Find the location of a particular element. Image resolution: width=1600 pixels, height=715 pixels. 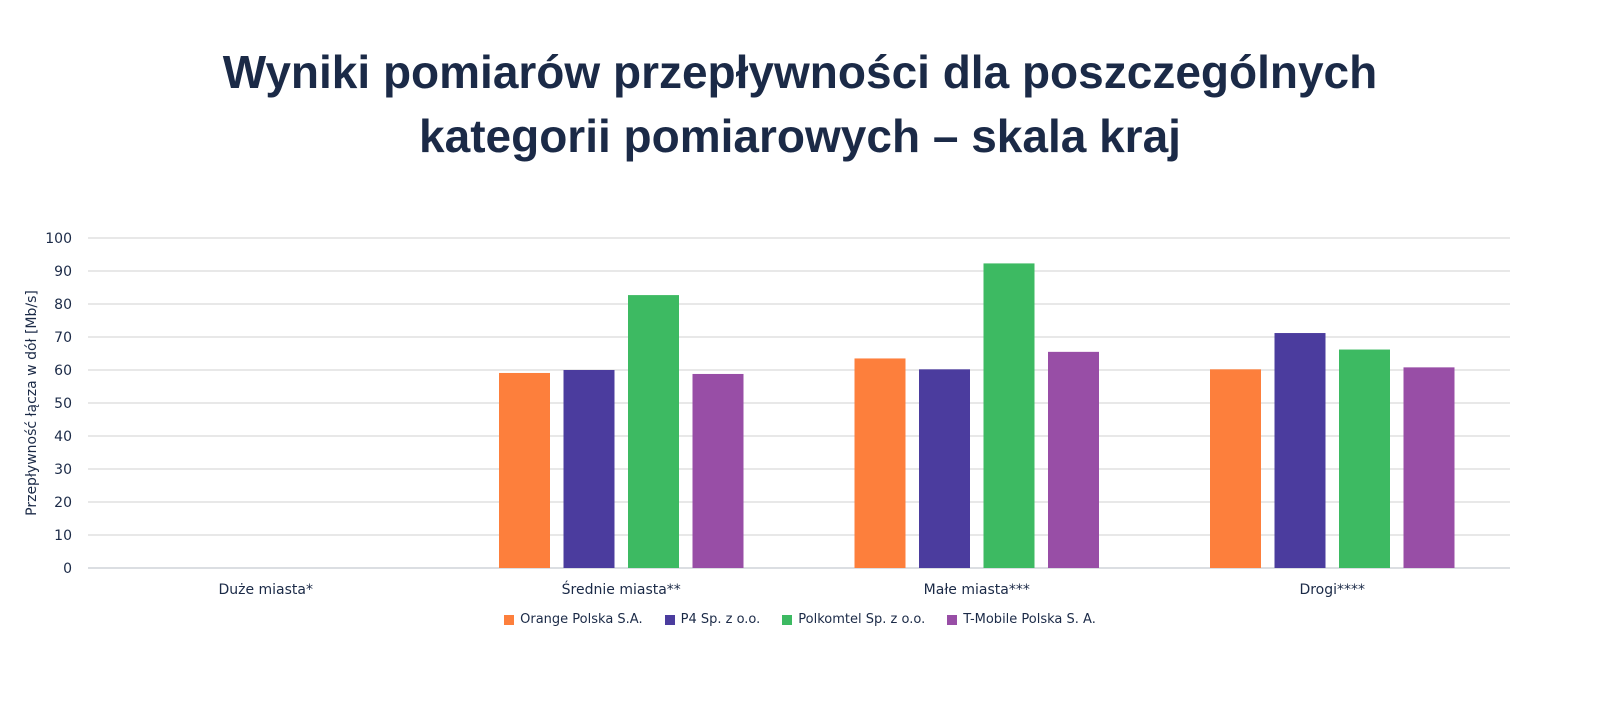

legend-item: P4 Sp. z o.o. is located at coordinates (712, 619).